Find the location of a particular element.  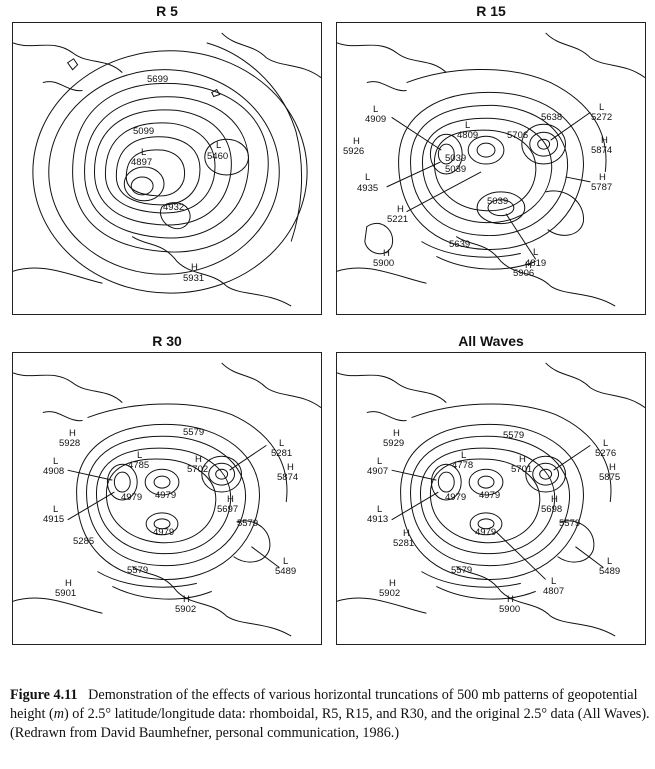

high-value: 5928 is located at coordinates (70, 443).